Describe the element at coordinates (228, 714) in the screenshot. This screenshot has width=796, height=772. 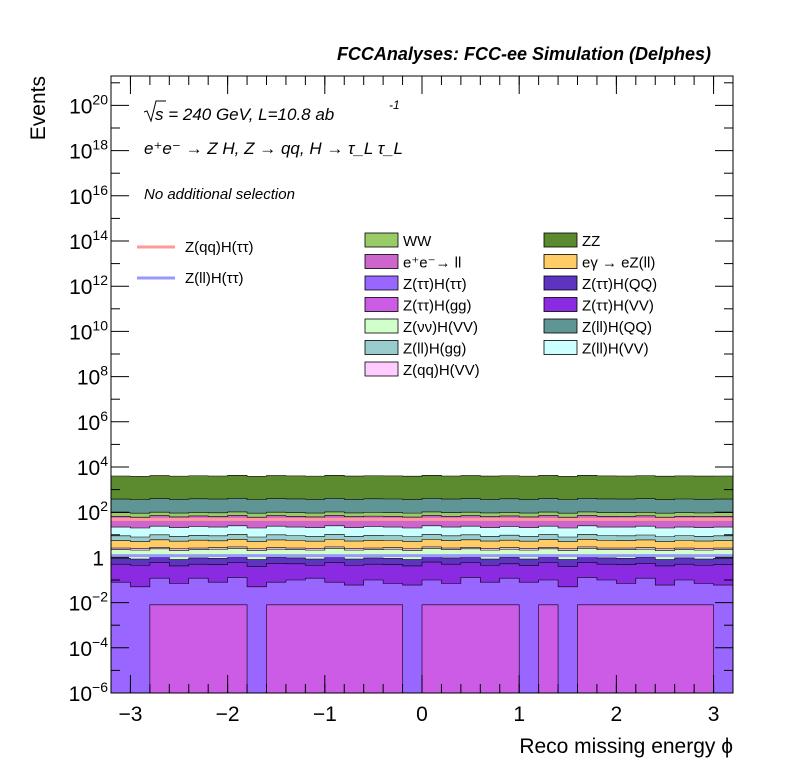
I see `x-tick-label: −2` at that location.